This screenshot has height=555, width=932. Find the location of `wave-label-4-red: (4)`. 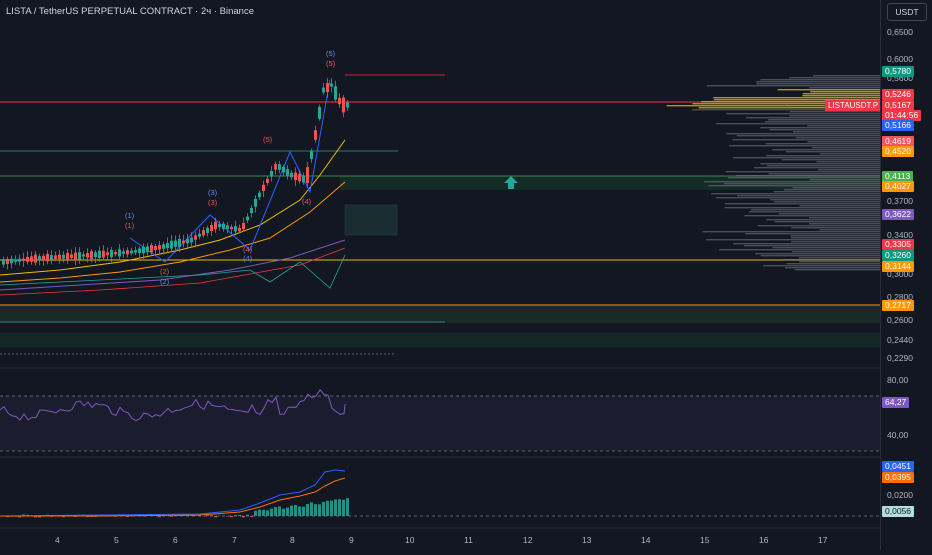

wave-label-4-red: (4) is located at coordinates (248, 249).